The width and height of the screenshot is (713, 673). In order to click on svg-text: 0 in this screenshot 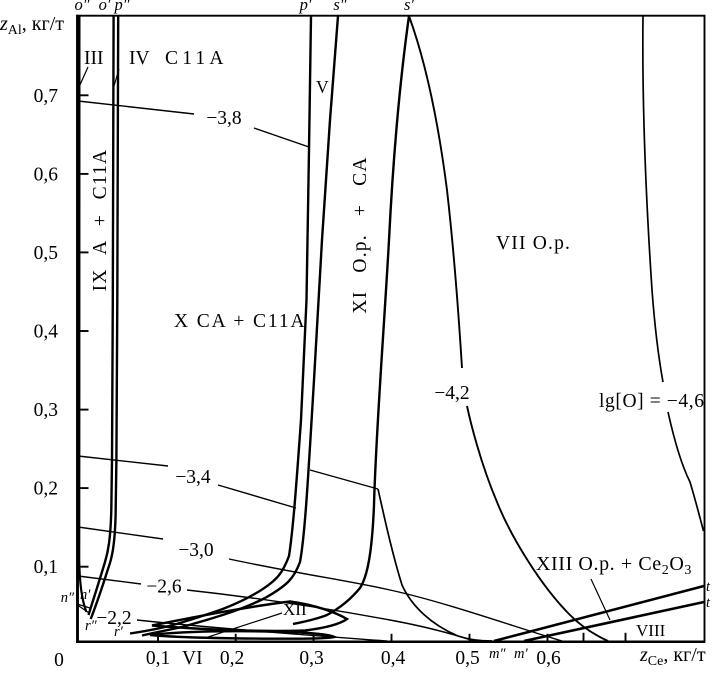, I will do `click(59, 660)`.